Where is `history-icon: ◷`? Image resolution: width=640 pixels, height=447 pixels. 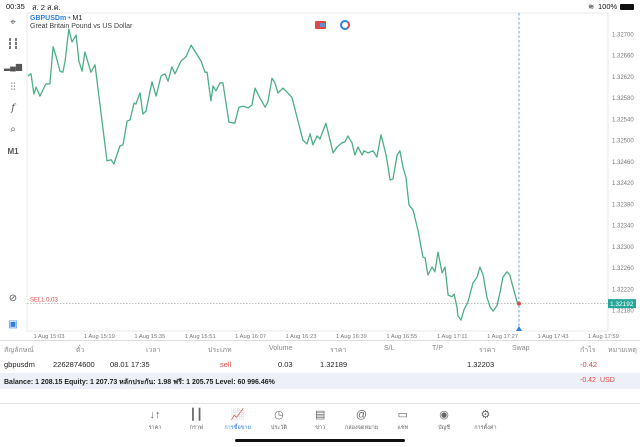
history-icon: ◷ is located at coordinates (279, 415).